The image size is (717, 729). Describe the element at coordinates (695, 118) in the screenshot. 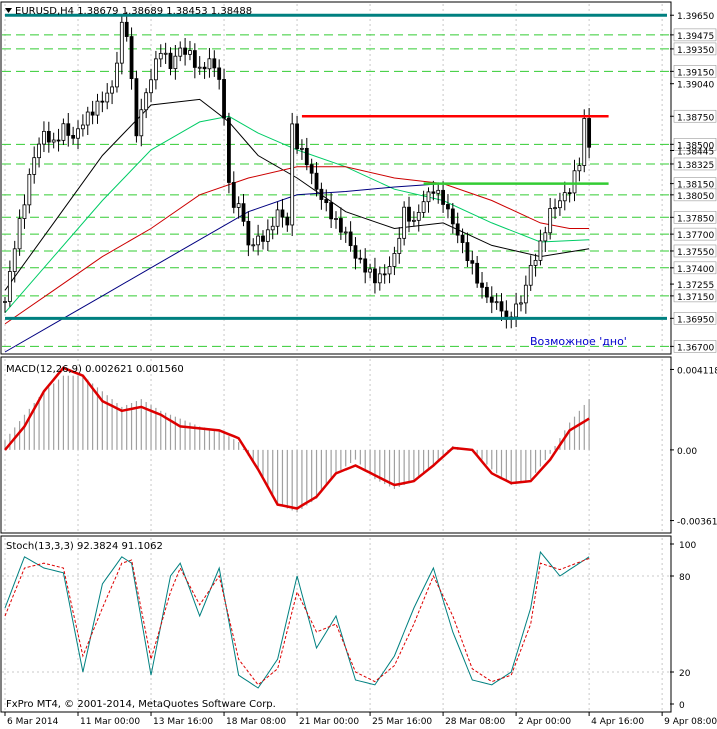

I see `price-tick-label: 1.38750` at that location.